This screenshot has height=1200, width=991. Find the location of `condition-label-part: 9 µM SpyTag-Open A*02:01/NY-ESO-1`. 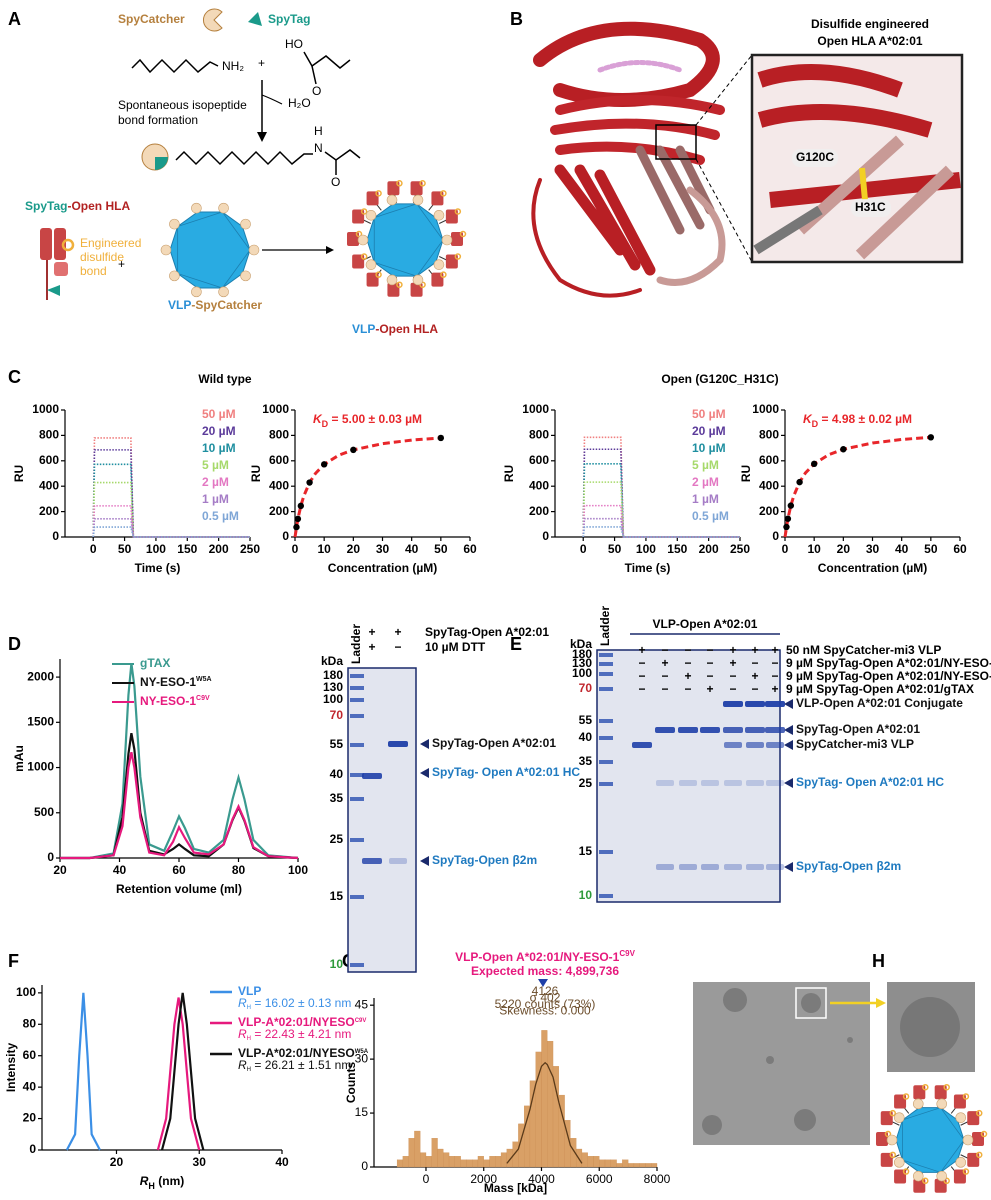

condition-label-part: 9 µM SpyTag-Open A*02:01/NY-ESO-1 is located at coordinates (888, 676).